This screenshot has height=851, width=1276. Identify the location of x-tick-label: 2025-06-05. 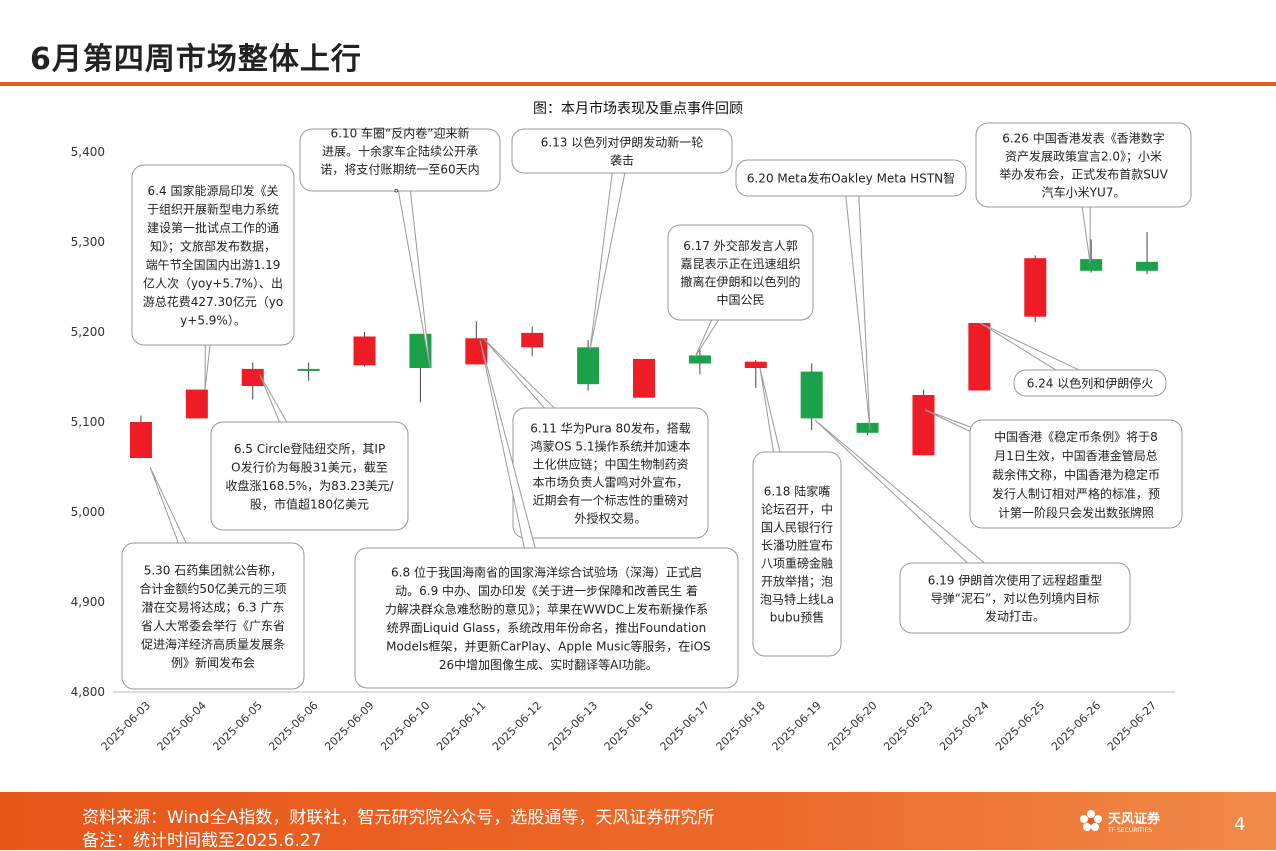
(237, 726).